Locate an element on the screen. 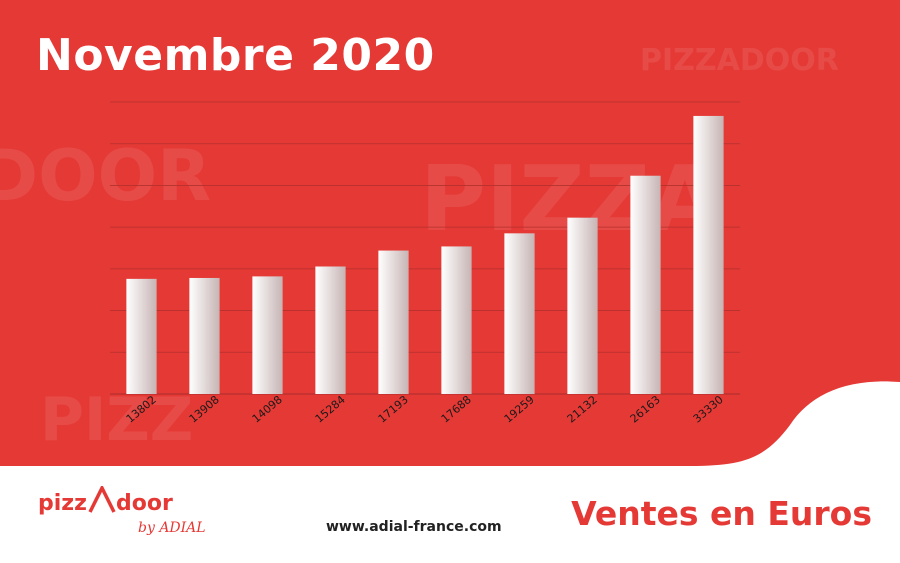 This screenshot has height=563, width=900. svg-text: door is located at coordinates (144, 503).